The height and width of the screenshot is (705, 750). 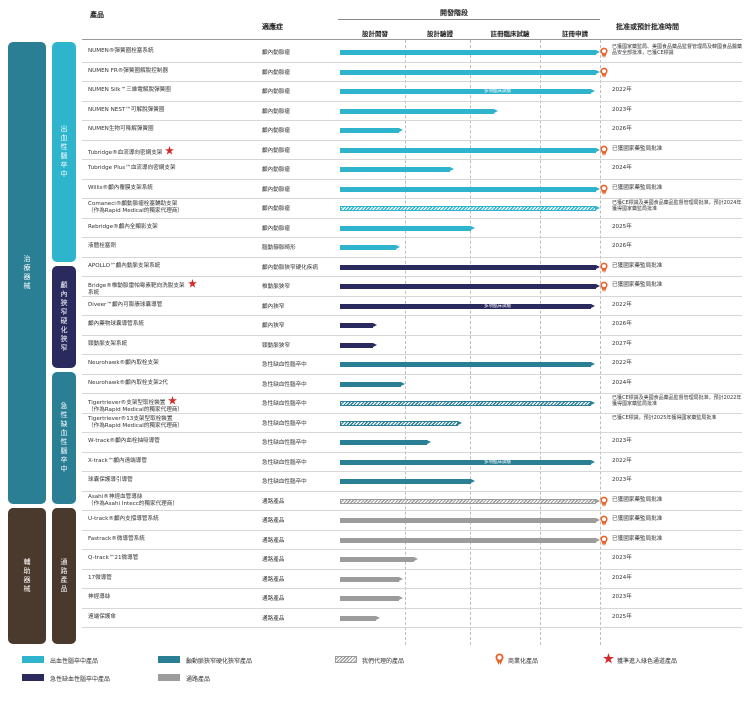 I want to click on legend-stenosis: 顱動脈狹窄硬化狹窄產品, so click(x=219, y=661).